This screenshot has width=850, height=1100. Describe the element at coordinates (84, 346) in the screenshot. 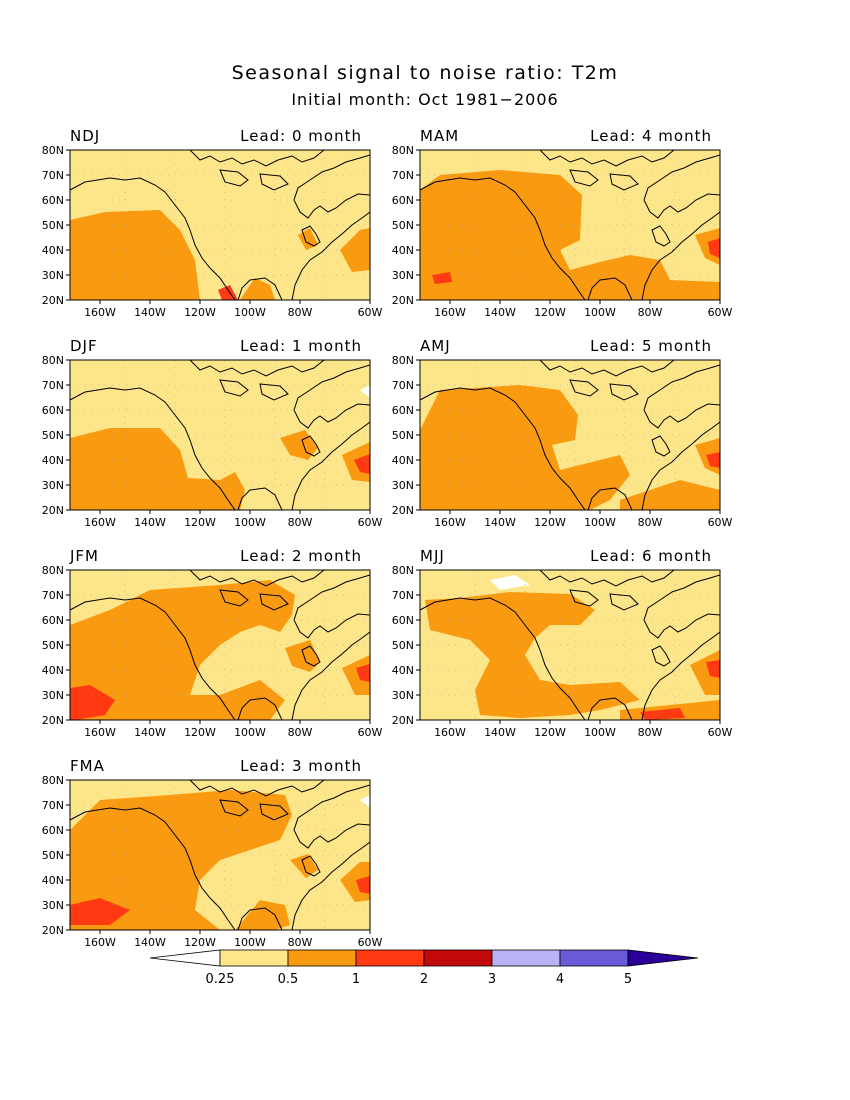

I see `panel-season-label: DJF` at that location.